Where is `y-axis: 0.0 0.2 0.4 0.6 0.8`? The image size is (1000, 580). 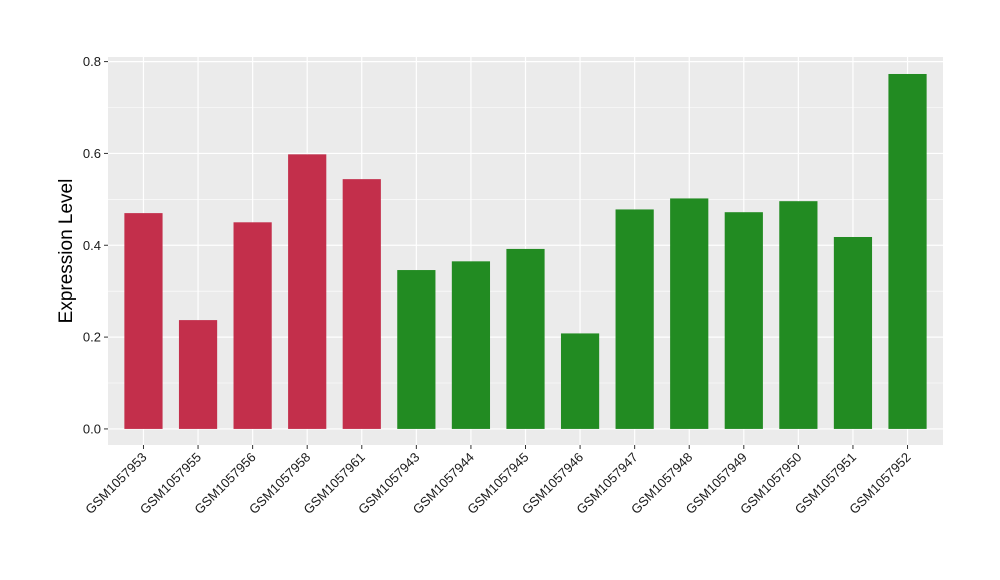
y-axis: 0.0 0.2 0.4 0.6 0.8 is located at coordinates (95, 245).